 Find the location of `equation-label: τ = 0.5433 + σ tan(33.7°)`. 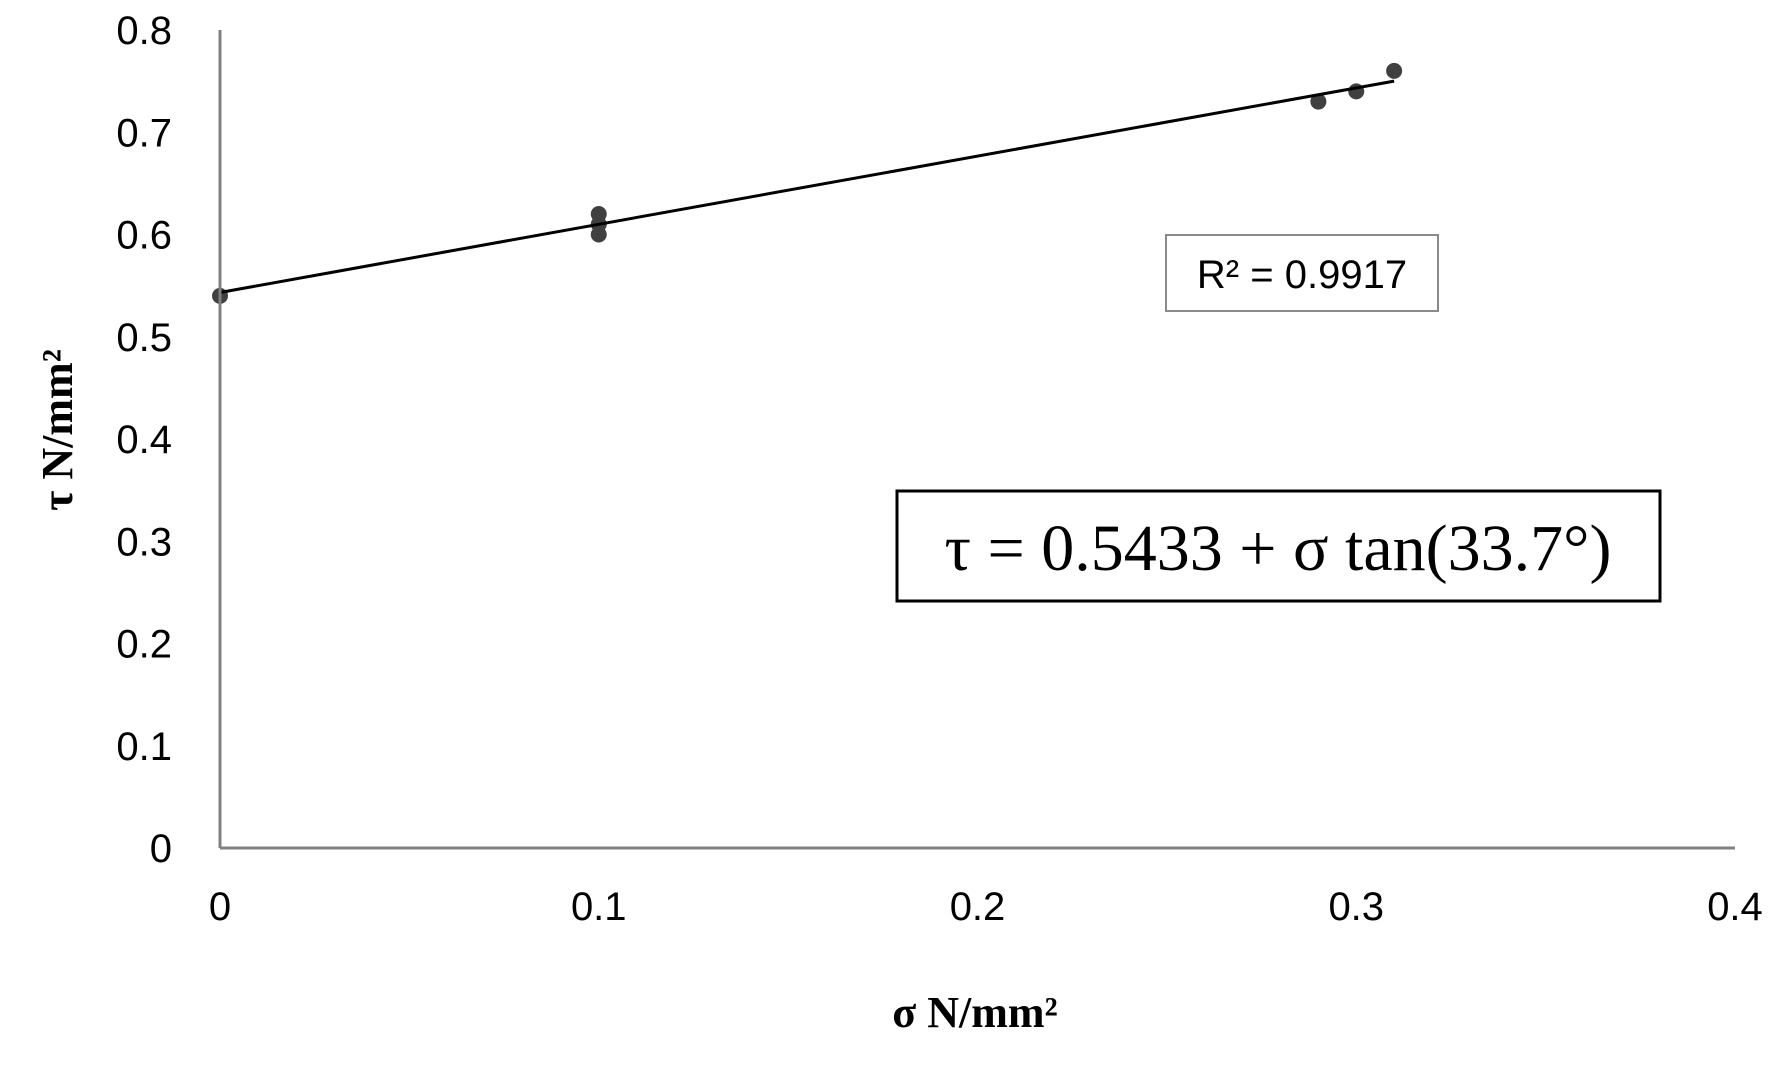

equation-label: τ = 0.5433 + σ tan(33.7°) is located at coordinates (1277, 548).